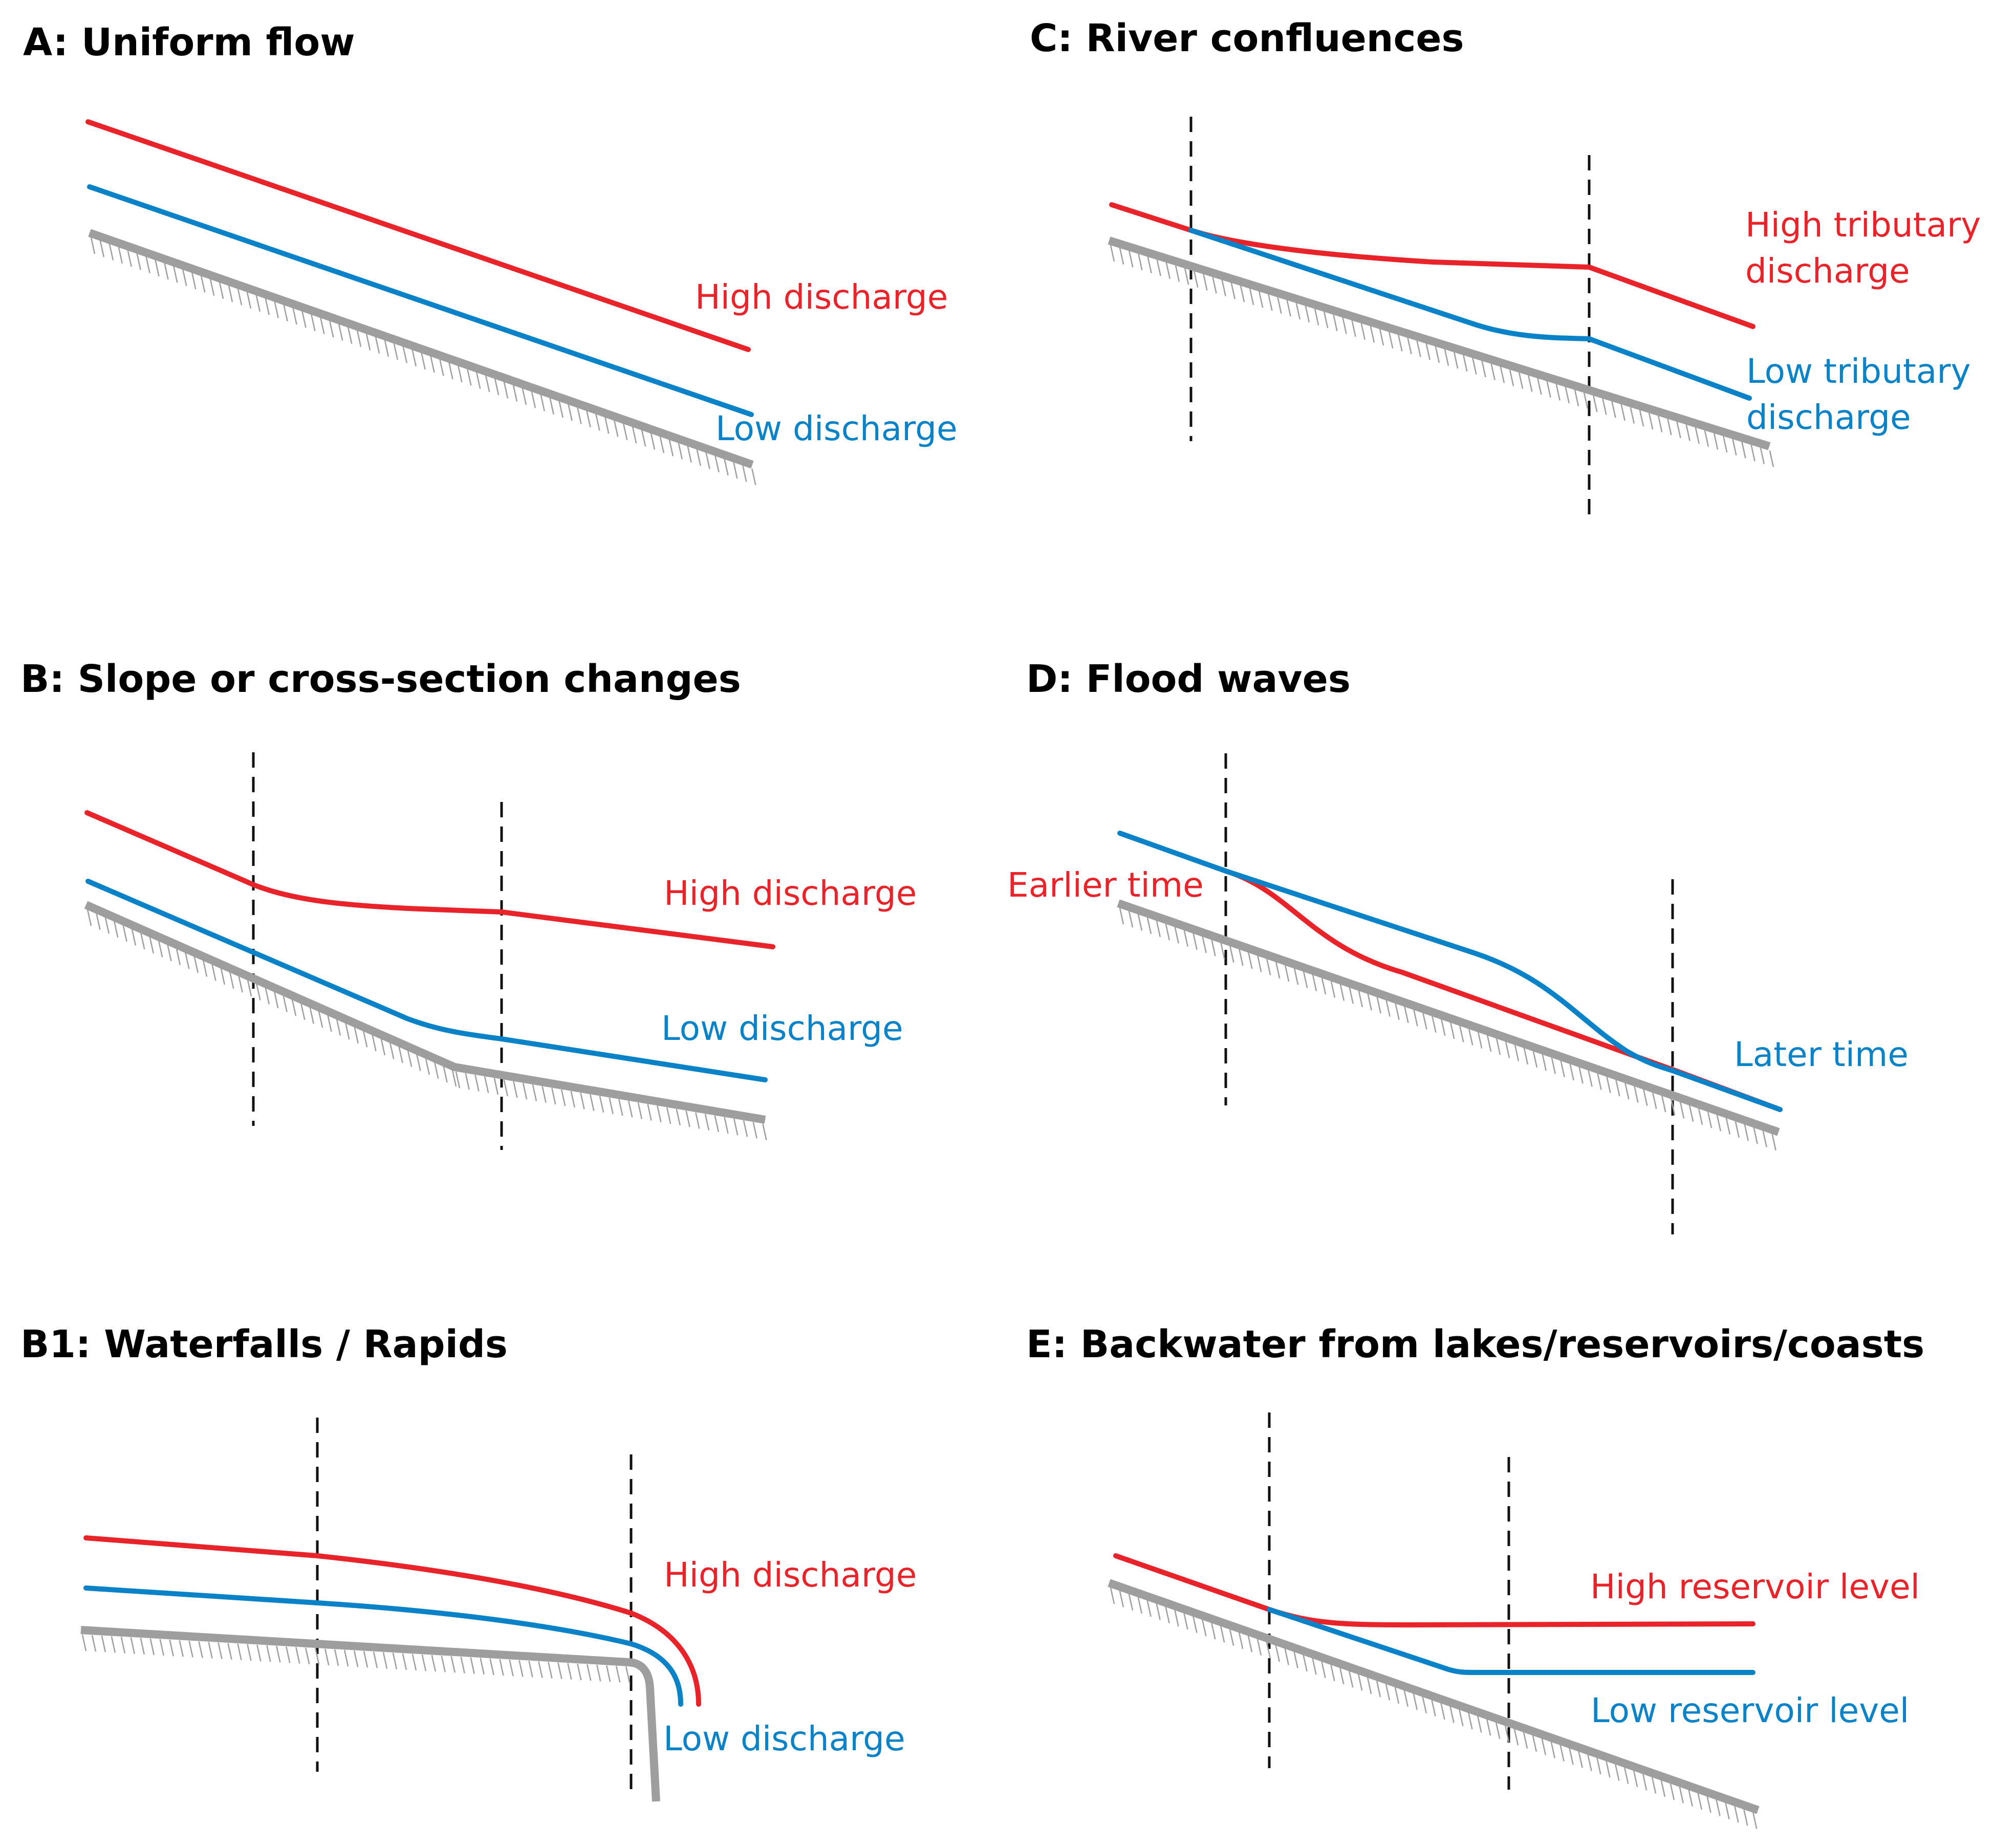  Describe the element at coordinates (1247, 38) in the screenshot. I see `panel-c-title: C: River confluences` at that location.